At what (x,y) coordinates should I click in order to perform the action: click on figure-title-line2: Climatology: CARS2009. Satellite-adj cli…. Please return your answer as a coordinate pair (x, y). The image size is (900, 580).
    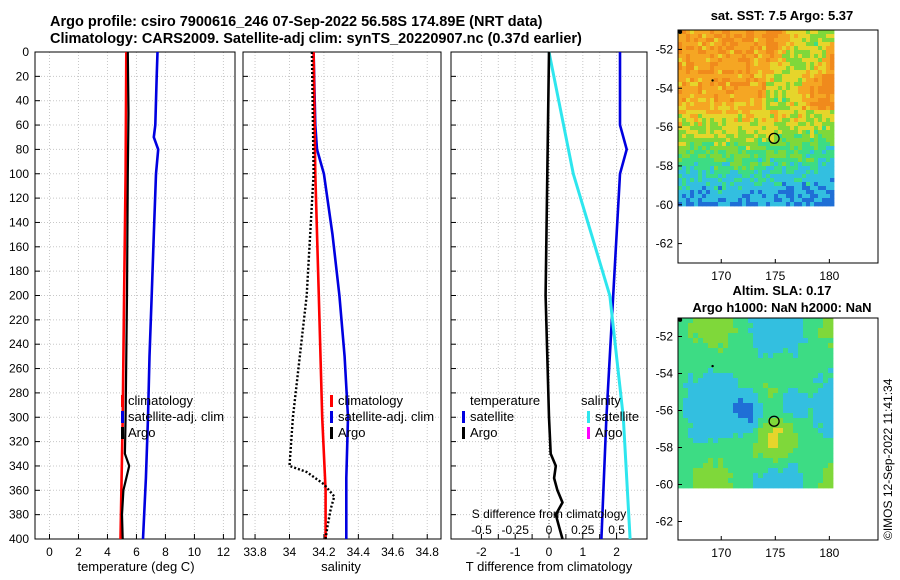
    Looking at the image, I should click on (316, 39).